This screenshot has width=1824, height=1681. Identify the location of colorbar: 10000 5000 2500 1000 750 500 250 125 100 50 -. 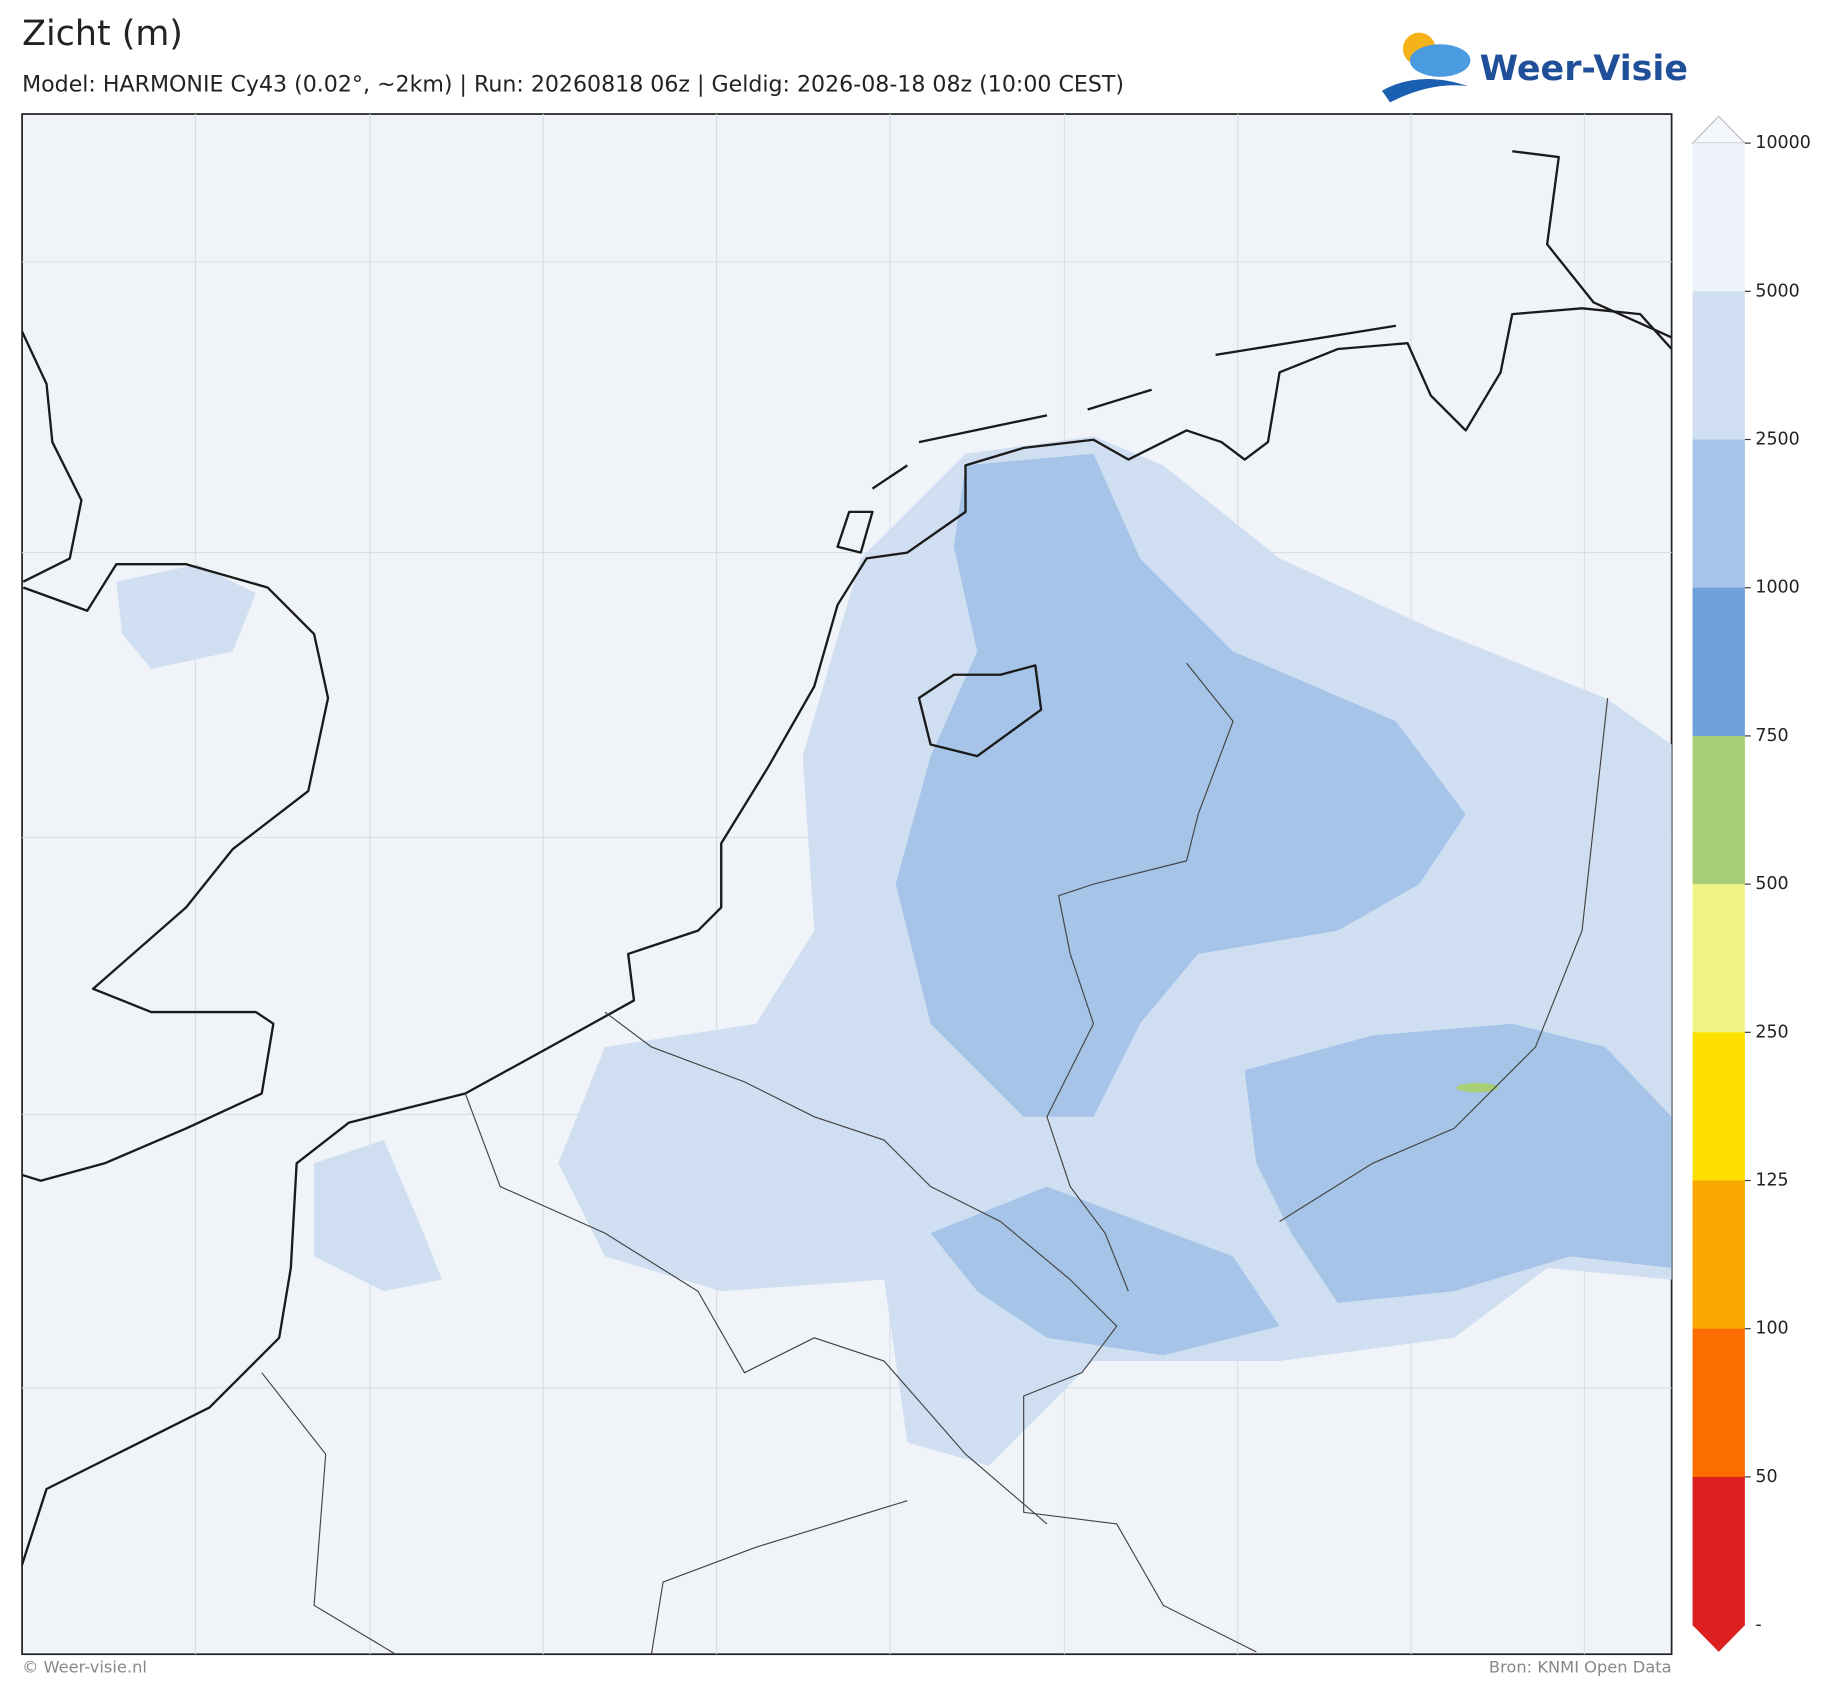
(1751, 883).